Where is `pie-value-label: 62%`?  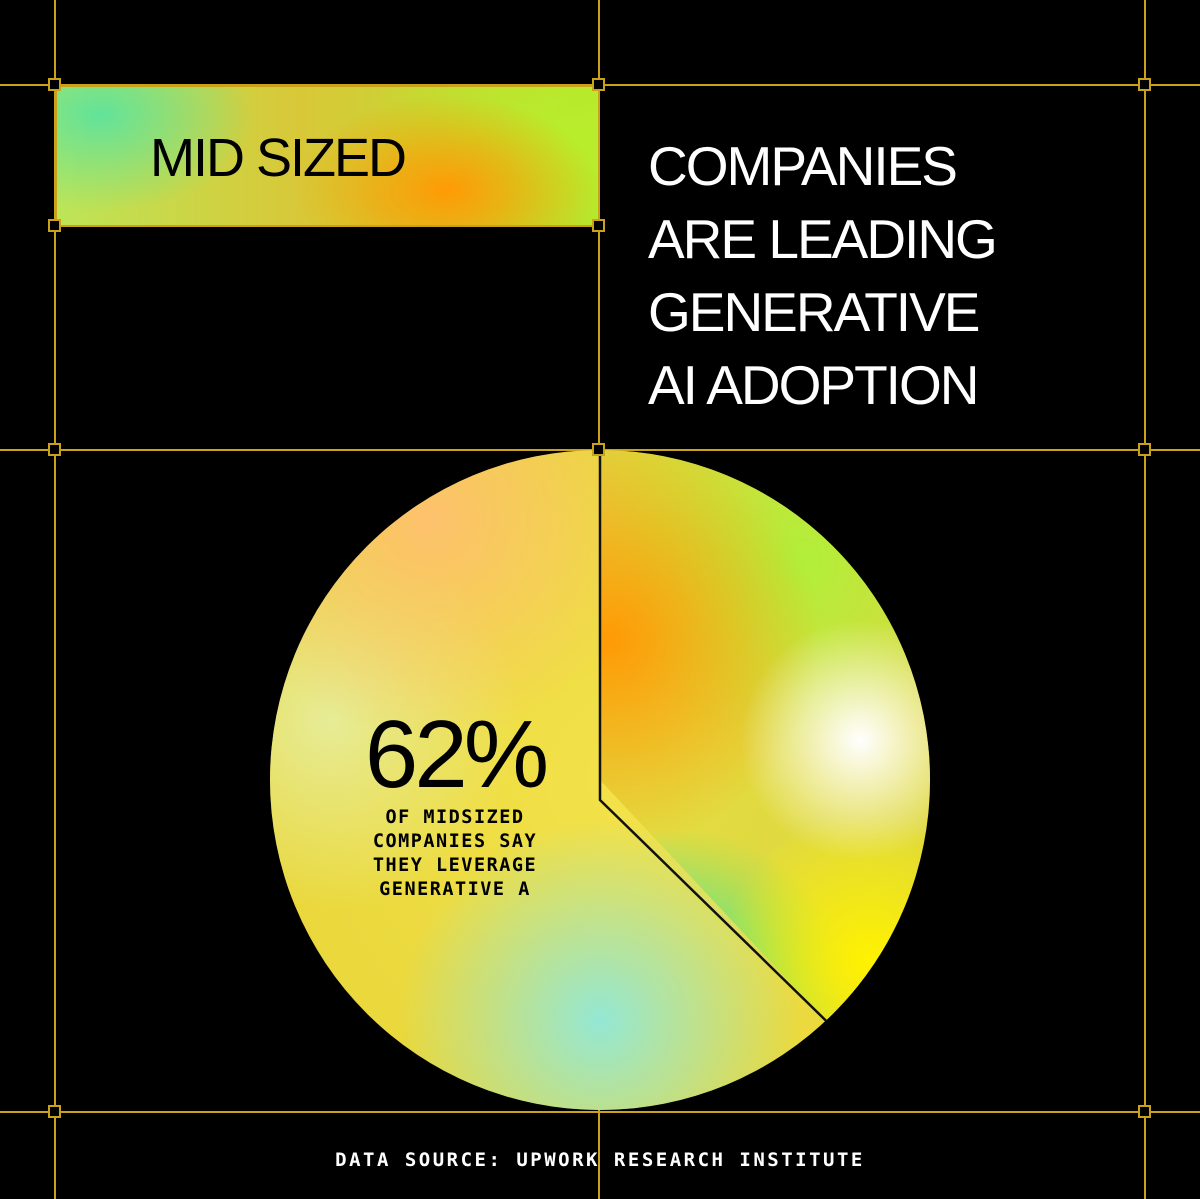
pie-value-label: 62% is located at coordinates (456, 754).